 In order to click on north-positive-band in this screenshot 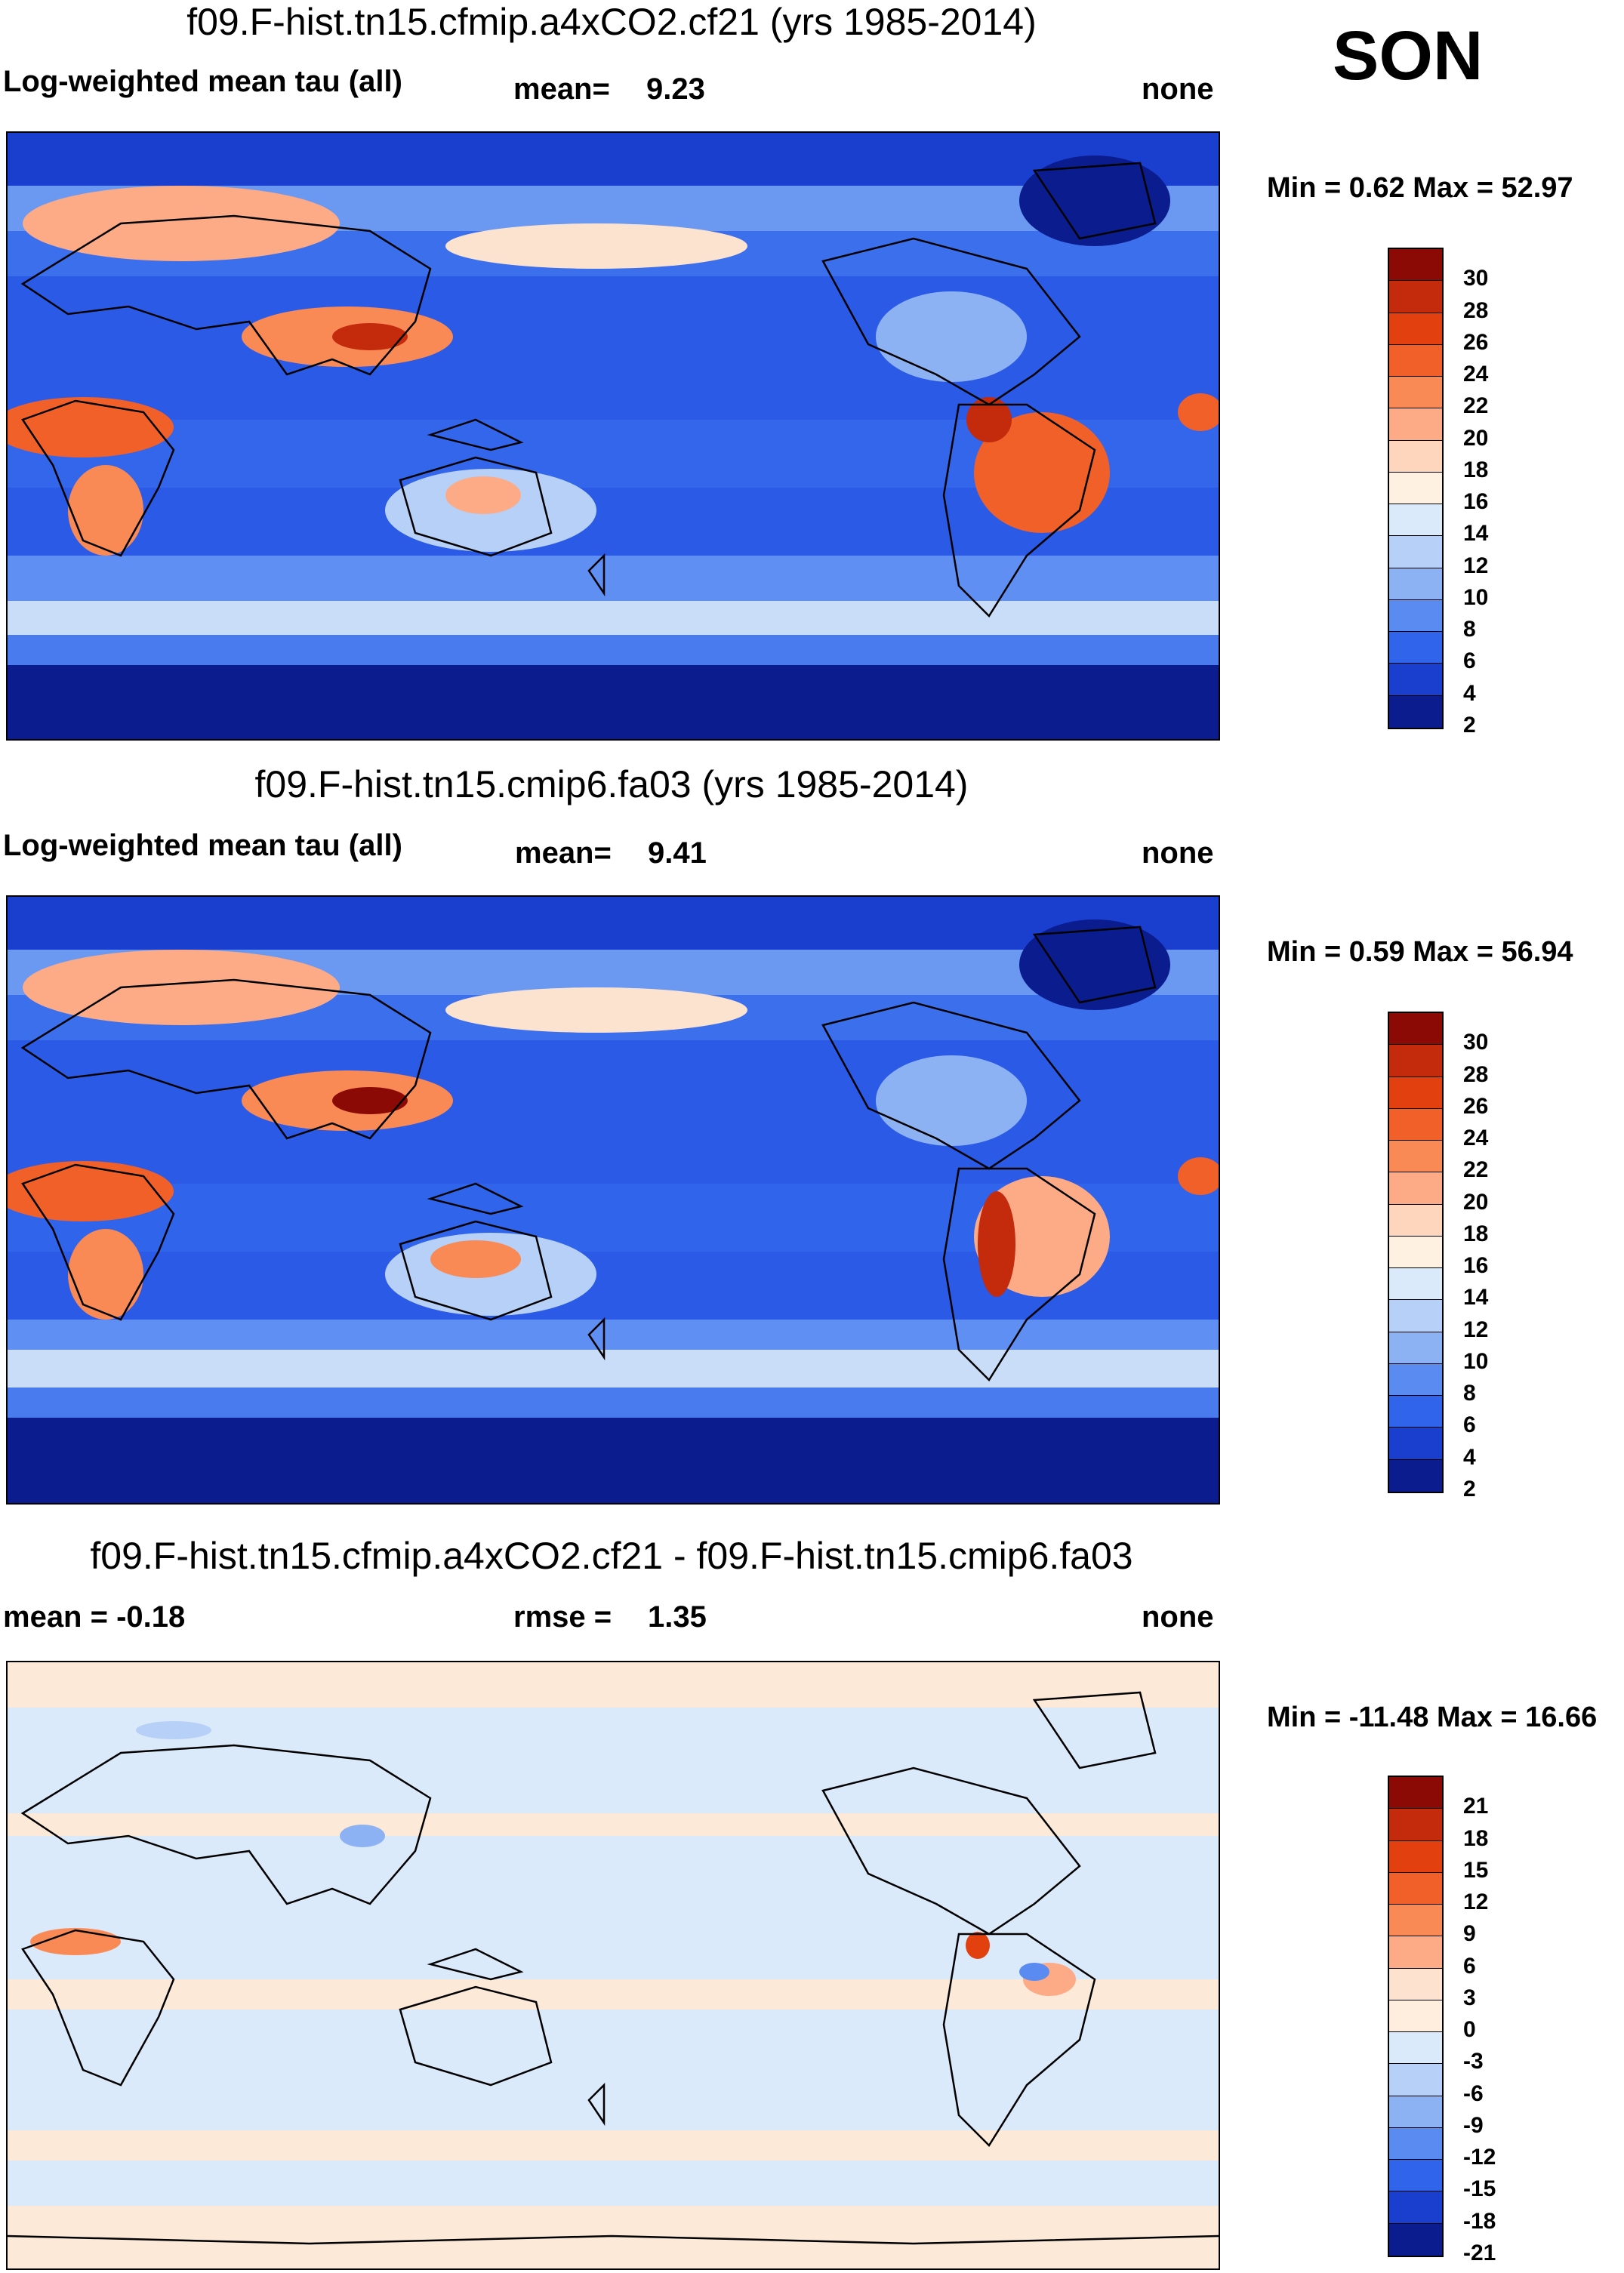, I will do `click(613, 1824)`.